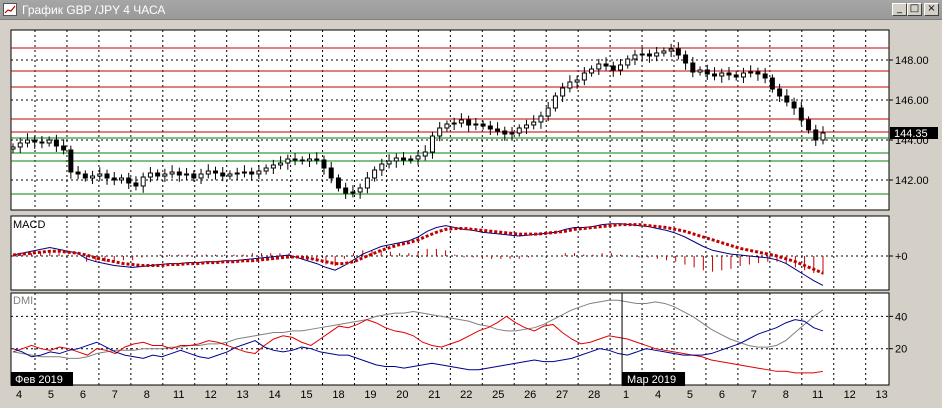 This screenshot has width=942, height=408. Describe the element at coordinates (562, 395) in the screenshot. I see `x-axis-label: 27` at that location.